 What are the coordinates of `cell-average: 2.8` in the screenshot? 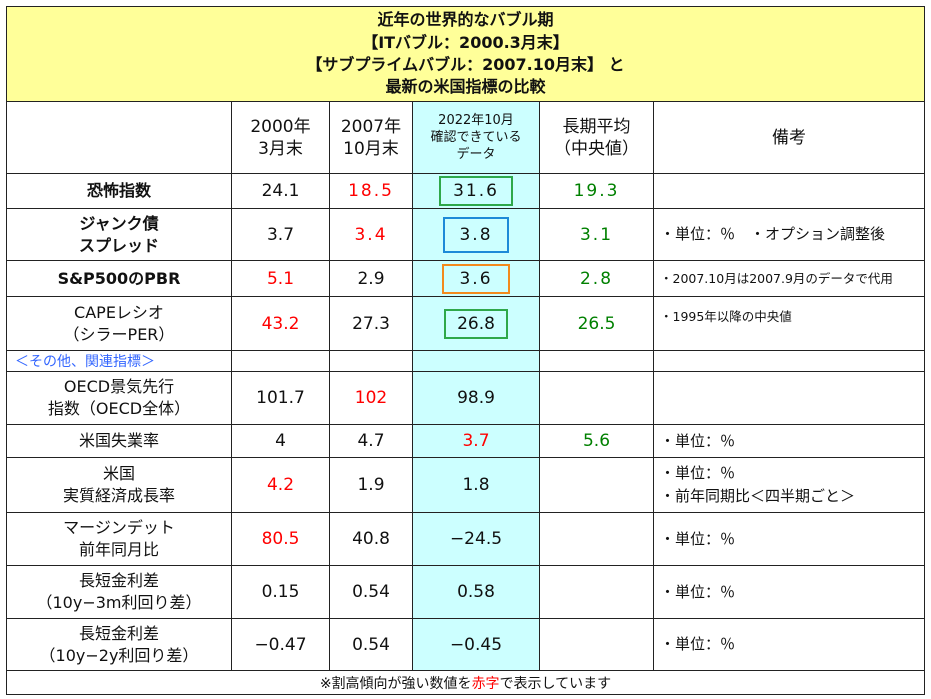 It's located at (596, 278).